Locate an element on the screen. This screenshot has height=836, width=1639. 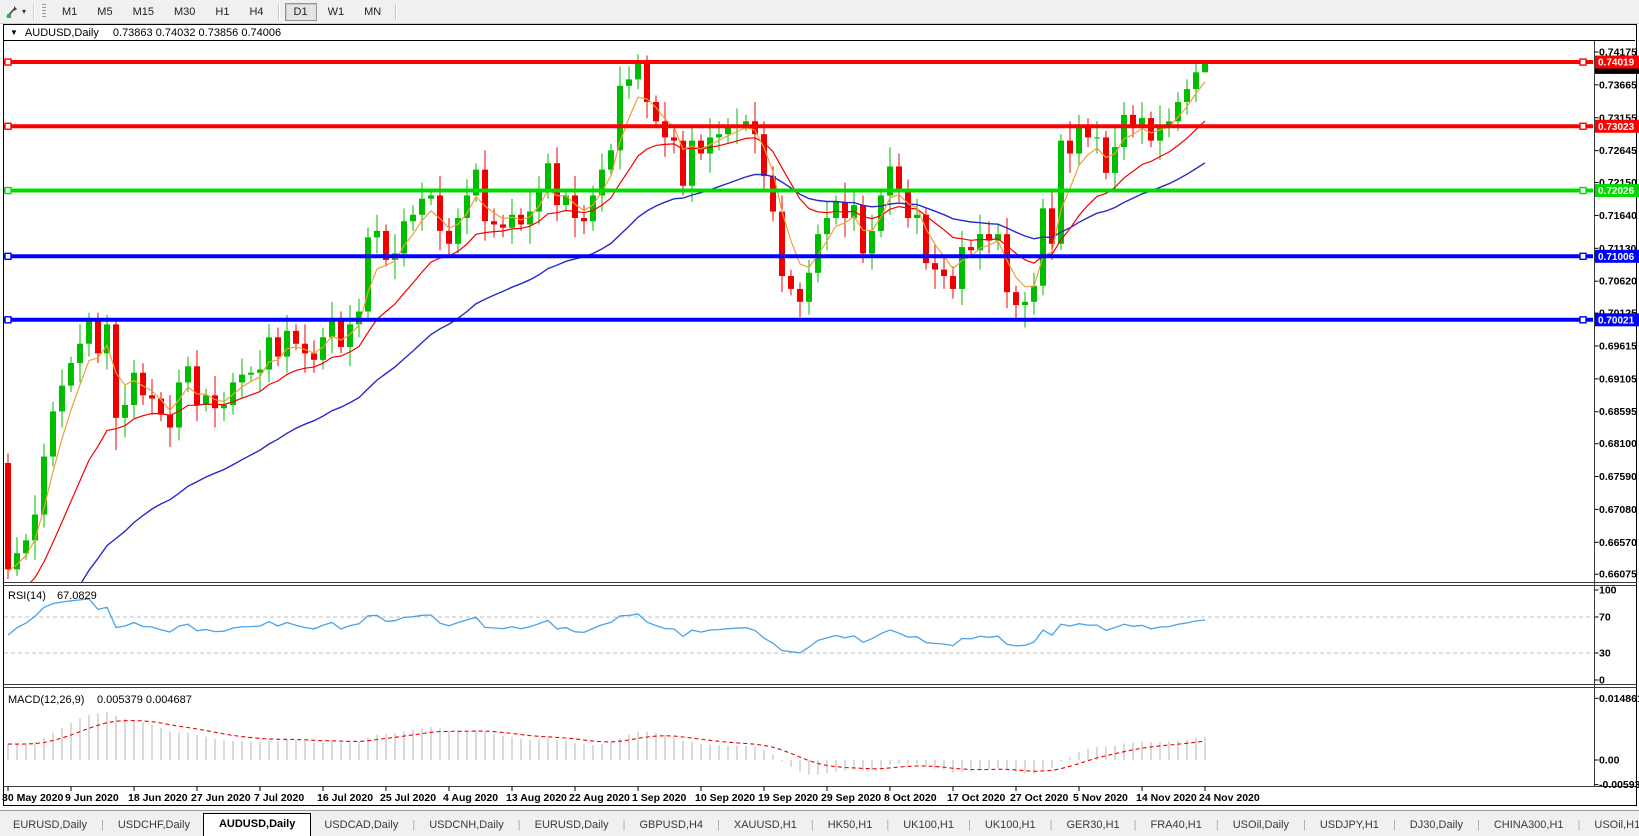
tab-usdjpy-h1-14: USDJPY,H1 is located at coordinates (1349, 825).